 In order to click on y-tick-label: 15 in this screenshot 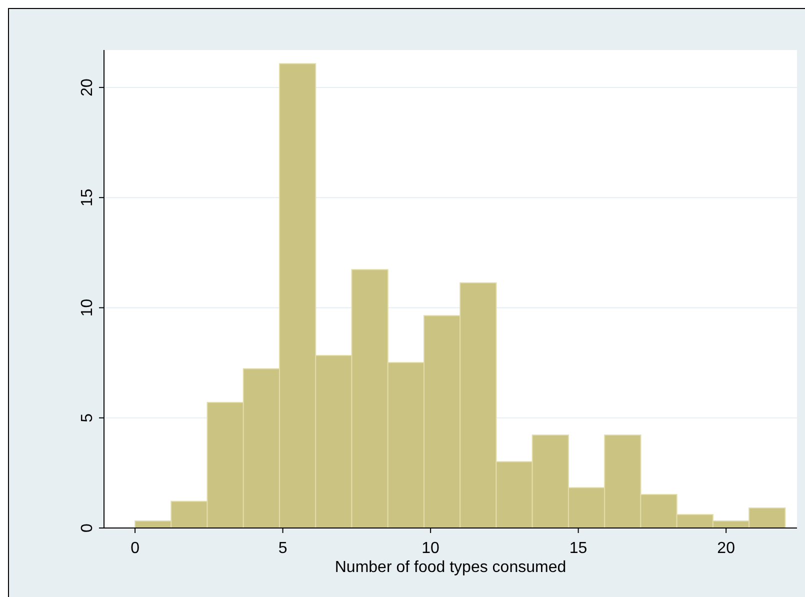, I will do `click(87, 197)`.